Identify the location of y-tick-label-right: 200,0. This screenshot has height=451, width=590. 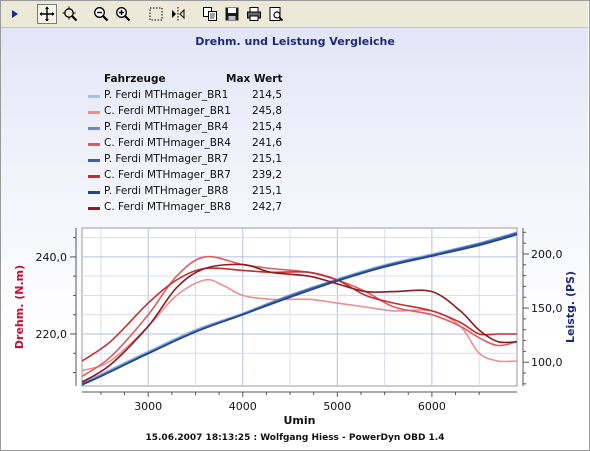
(547, 254).